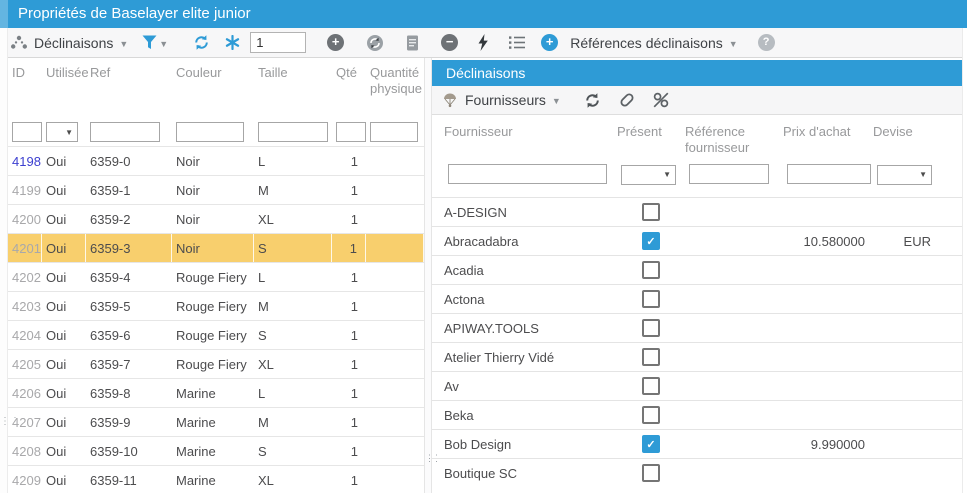  Describe the element at coordinates (67, 72) in the screenshot. I see `column-header: Utilisée` at that location.